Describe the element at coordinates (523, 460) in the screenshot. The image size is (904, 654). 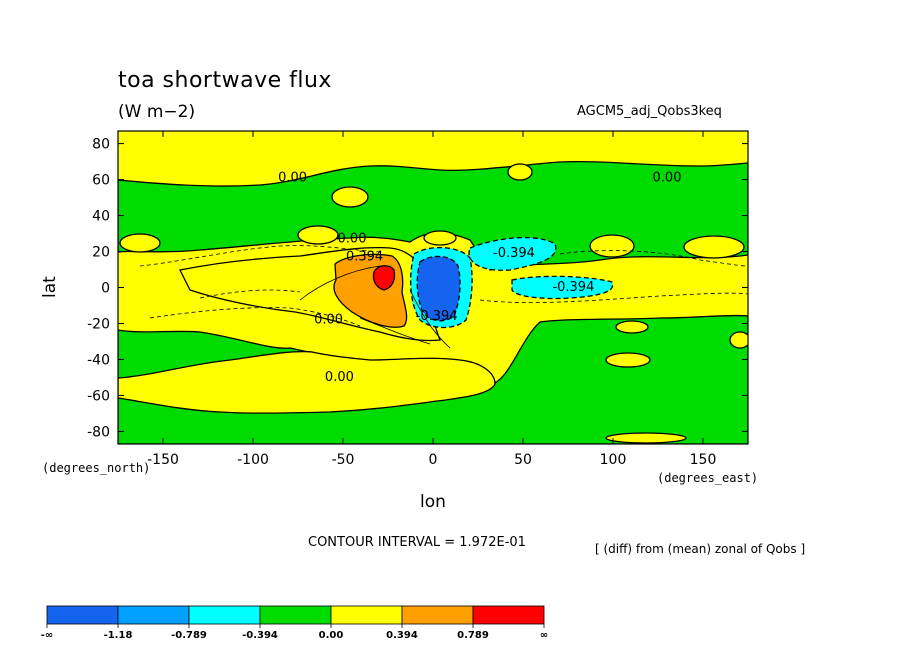
I see `x-tick-label: 50` at that location.